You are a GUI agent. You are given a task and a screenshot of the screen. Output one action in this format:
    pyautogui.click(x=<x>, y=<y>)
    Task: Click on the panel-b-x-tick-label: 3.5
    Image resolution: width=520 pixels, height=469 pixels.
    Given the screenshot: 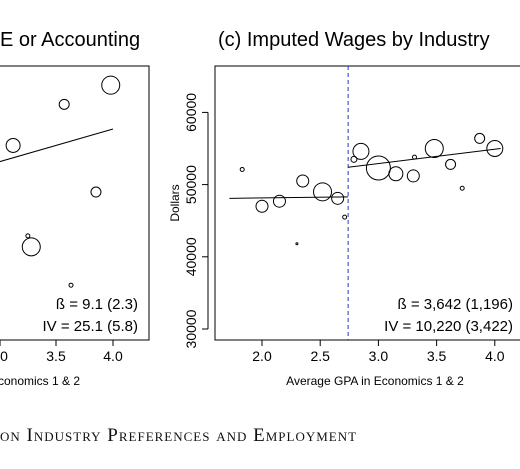 What is the action you would take?
    pyautogui.click(x=56, y=356)
    